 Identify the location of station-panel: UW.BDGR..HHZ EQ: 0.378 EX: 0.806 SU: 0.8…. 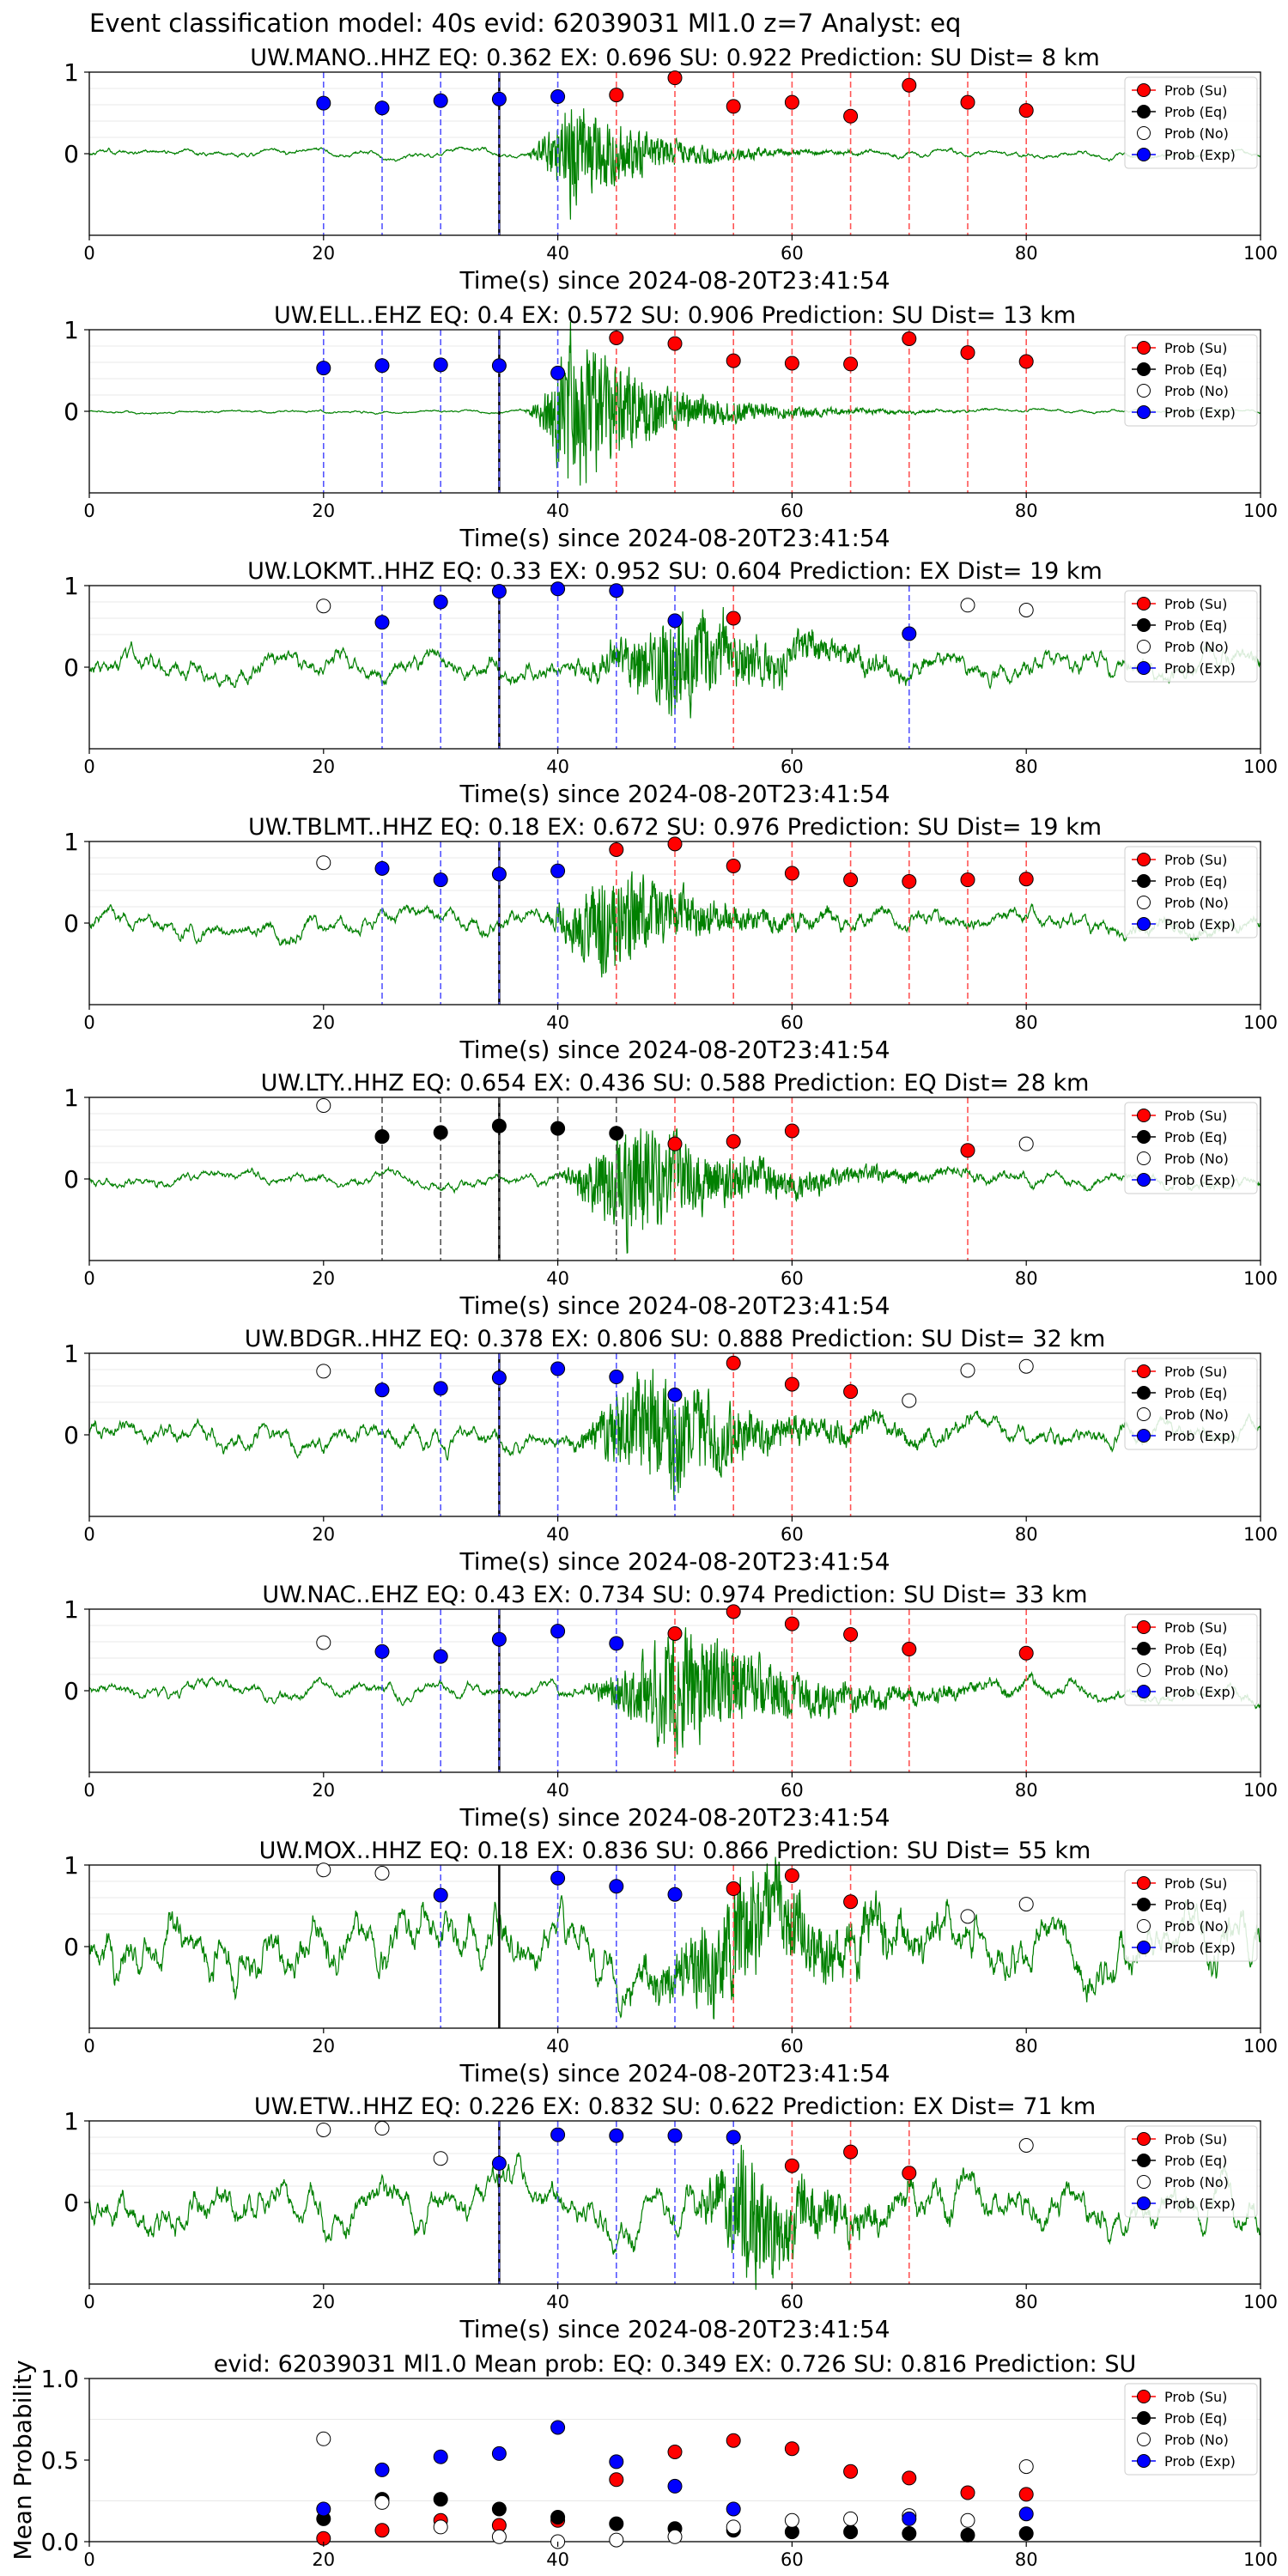
(671, 1451).